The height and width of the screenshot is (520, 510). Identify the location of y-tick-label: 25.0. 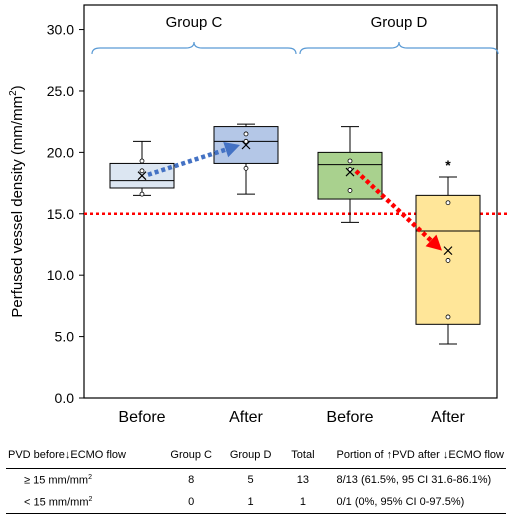
(60, 91).